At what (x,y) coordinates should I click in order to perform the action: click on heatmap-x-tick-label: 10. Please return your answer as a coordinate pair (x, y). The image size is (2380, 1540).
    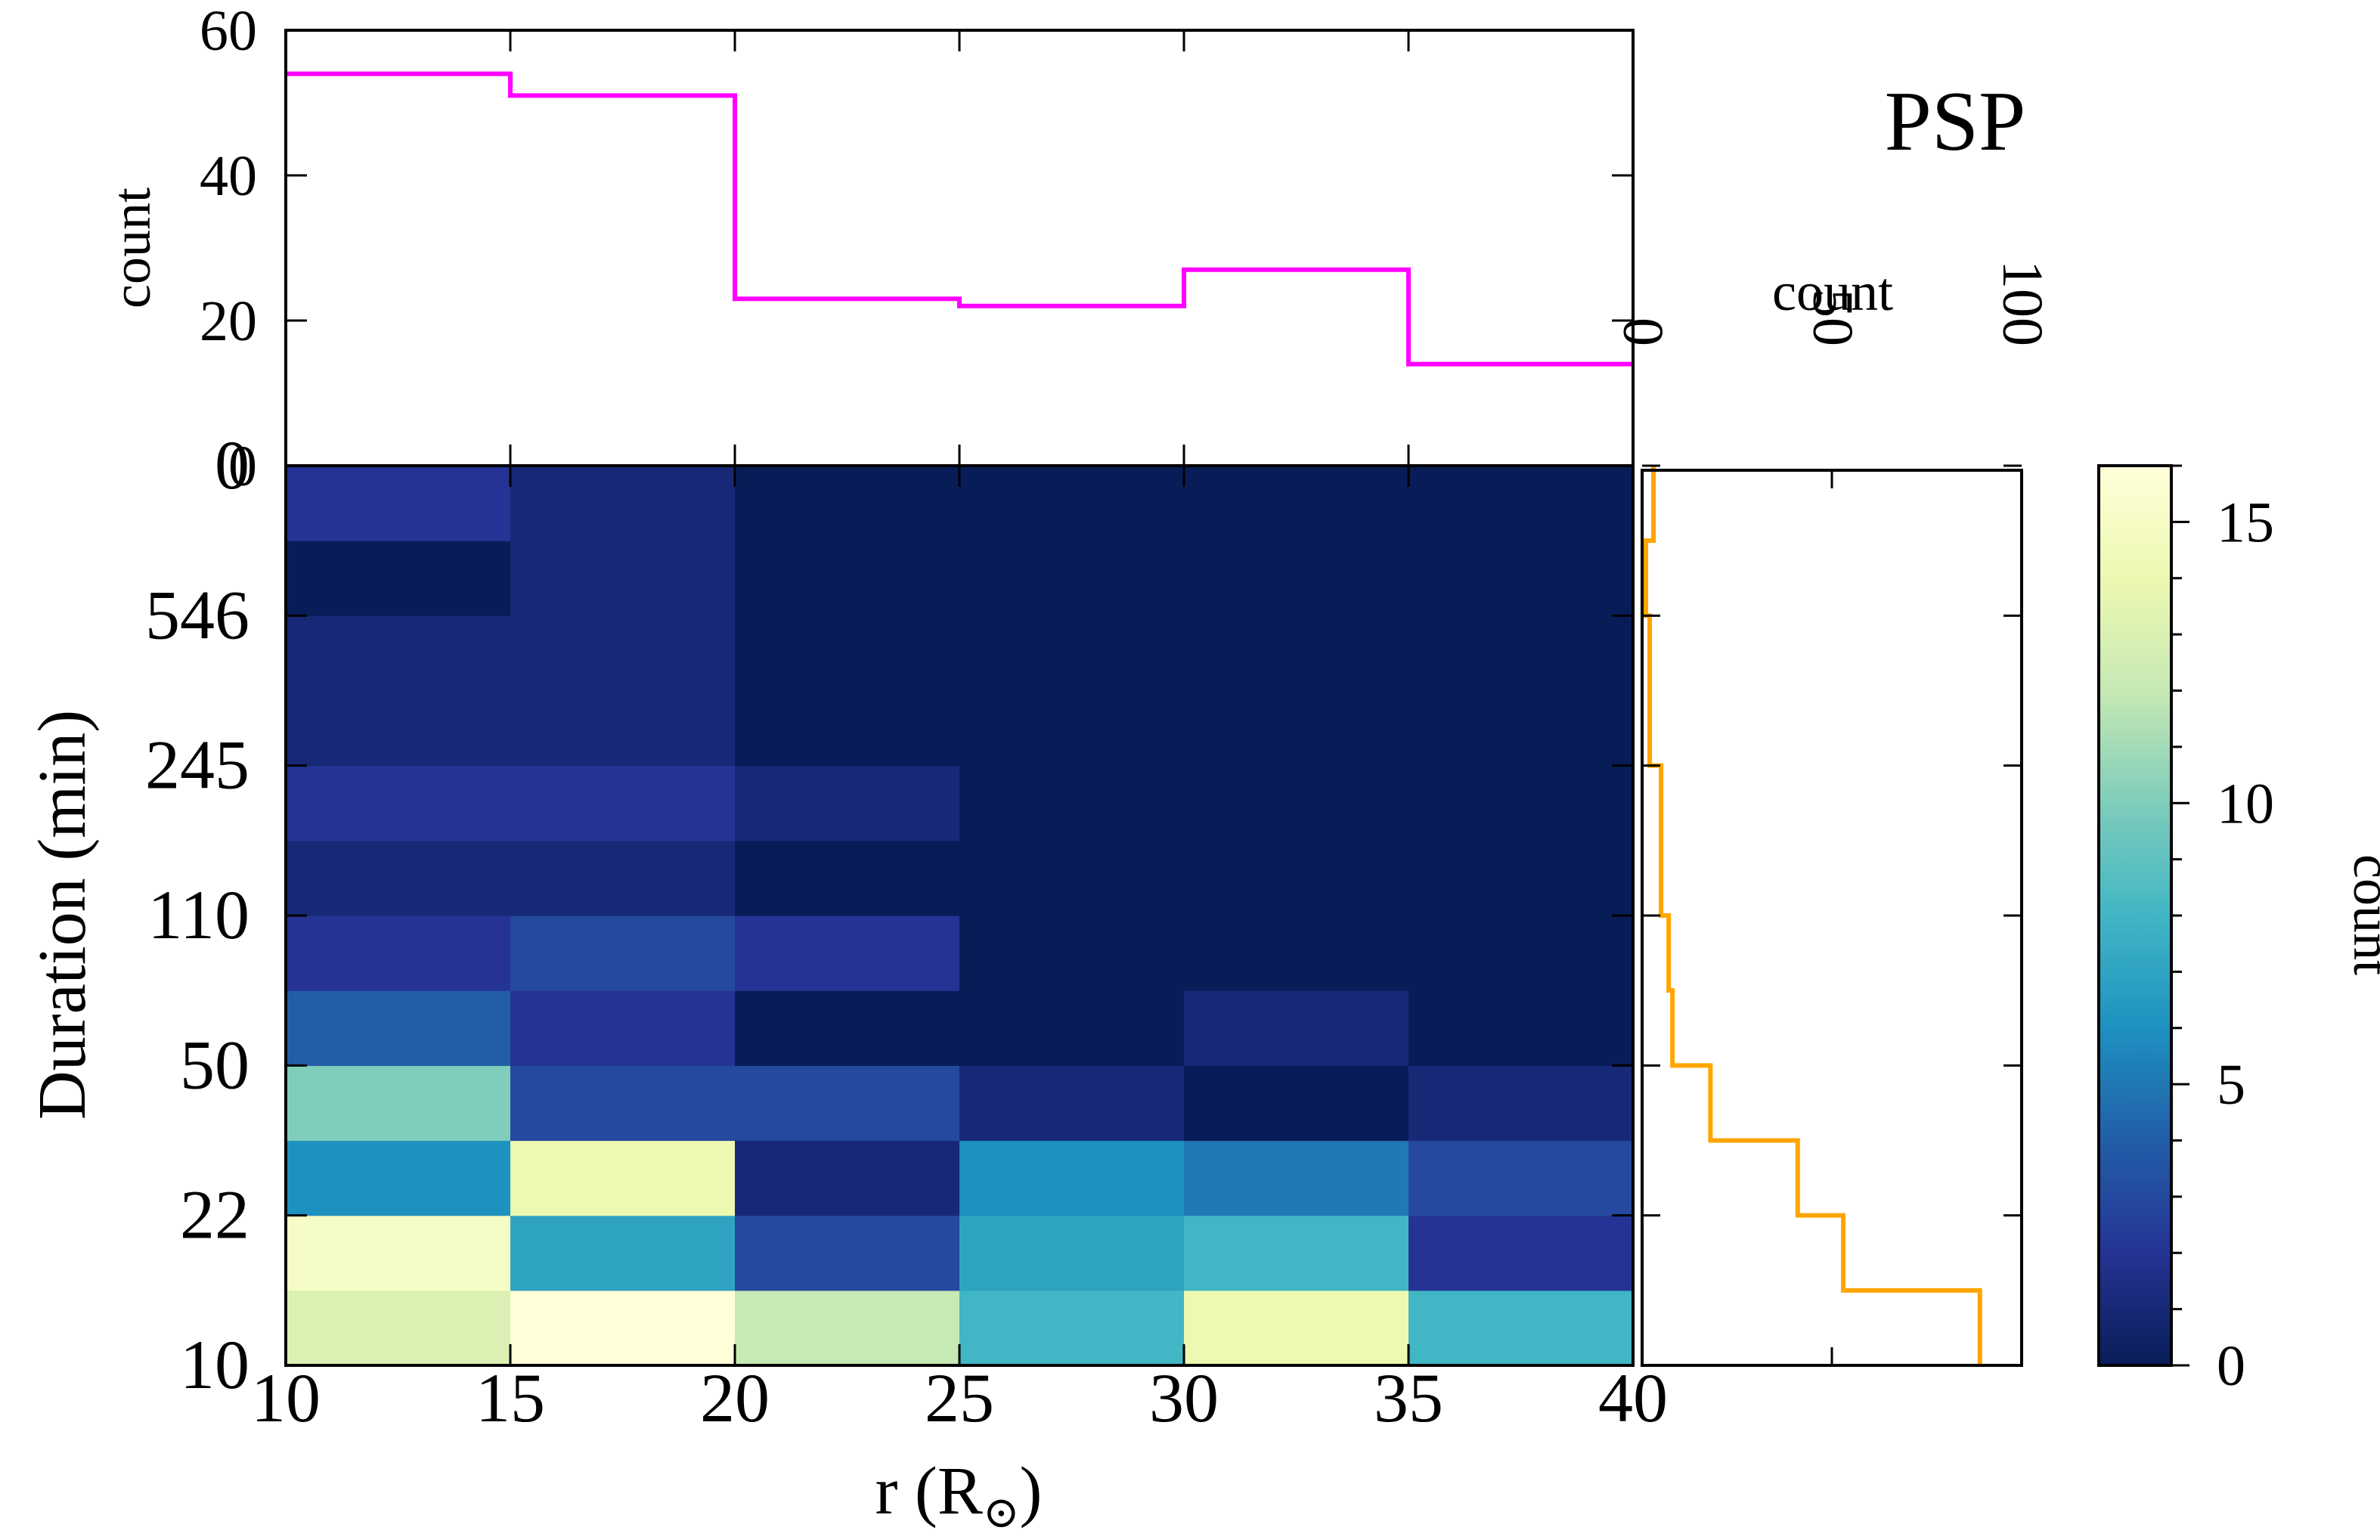
    Looking at the image, I should click on (286, 1397).